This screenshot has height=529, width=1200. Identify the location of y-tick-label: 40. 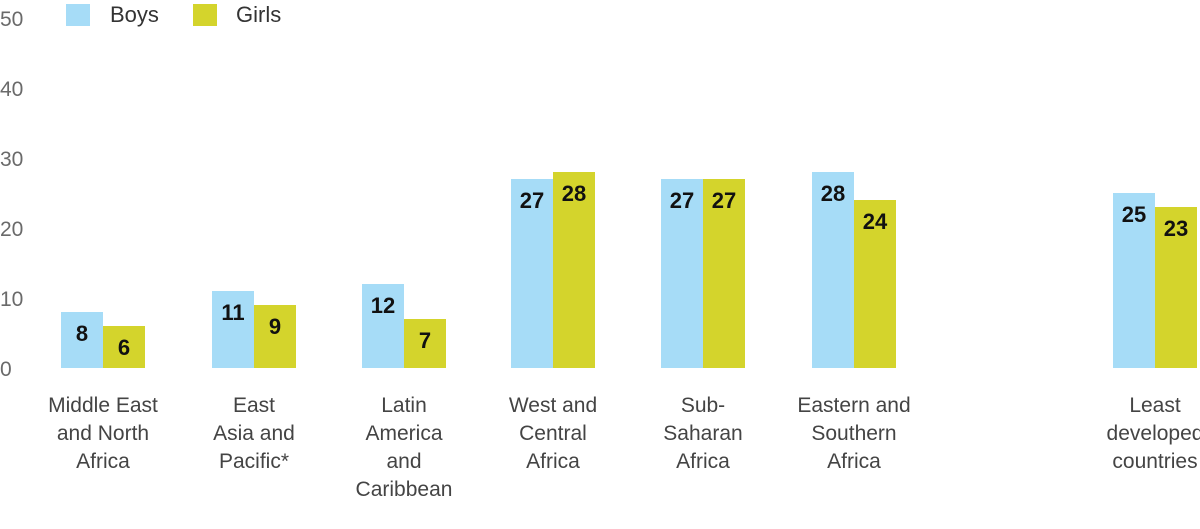
(11, 89).